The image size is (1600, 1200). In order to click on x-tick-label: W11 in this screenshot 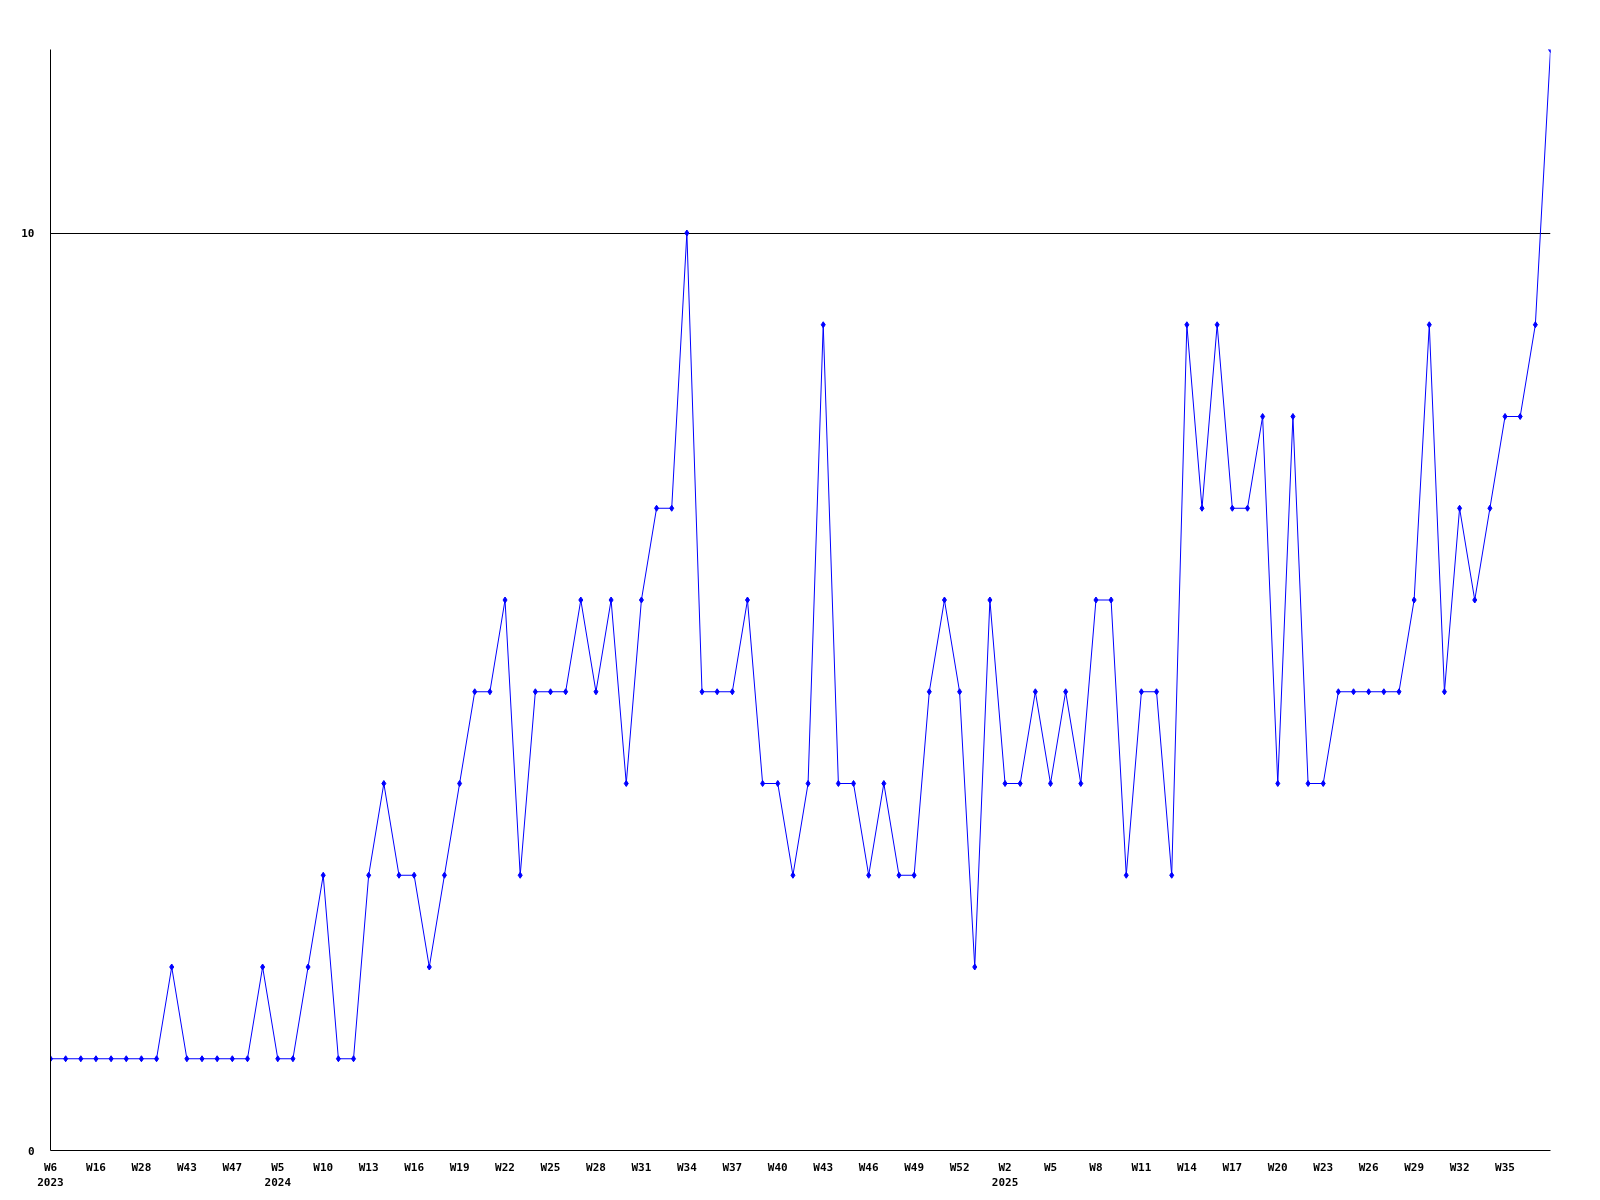, I will do `click(1141, 1167)`.